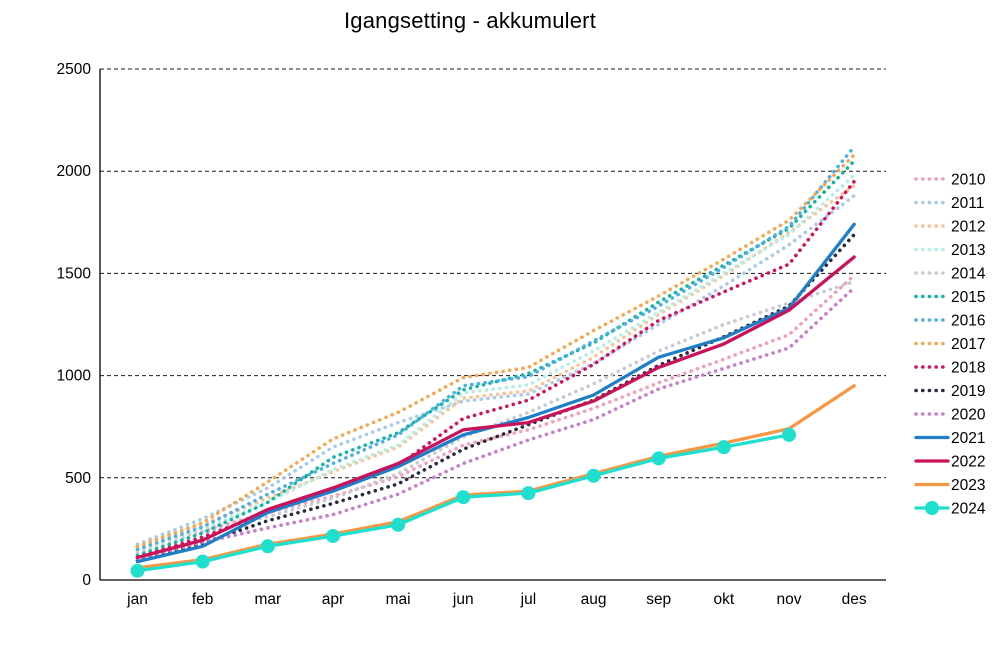 The width and height of the screenshot is (996, 649). Describe the element at coordinates (137, 599) in the screenshot. I see `x-tick-label-jan: jan` at that location.